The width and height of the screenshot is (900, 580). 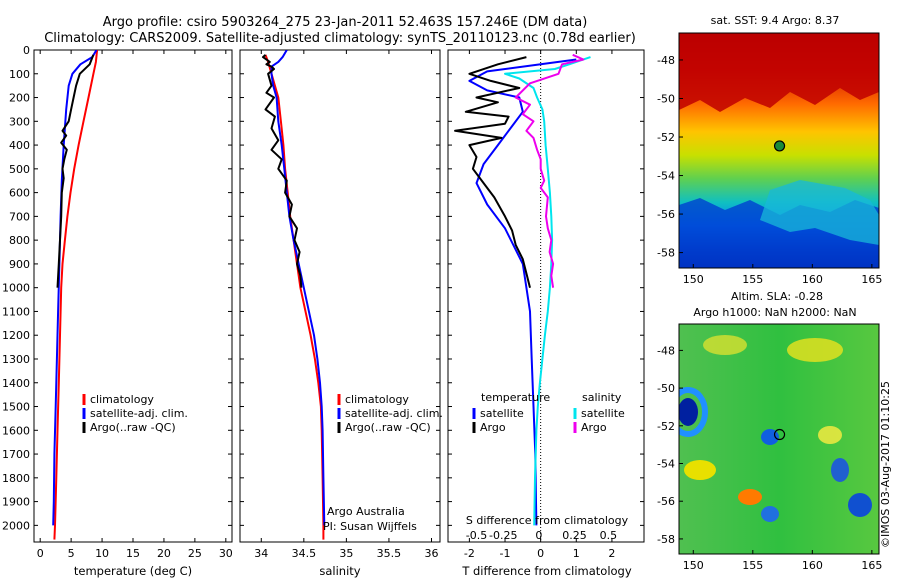 I want to click on x-tick-label: 34.5, so click(x=304, y=553).